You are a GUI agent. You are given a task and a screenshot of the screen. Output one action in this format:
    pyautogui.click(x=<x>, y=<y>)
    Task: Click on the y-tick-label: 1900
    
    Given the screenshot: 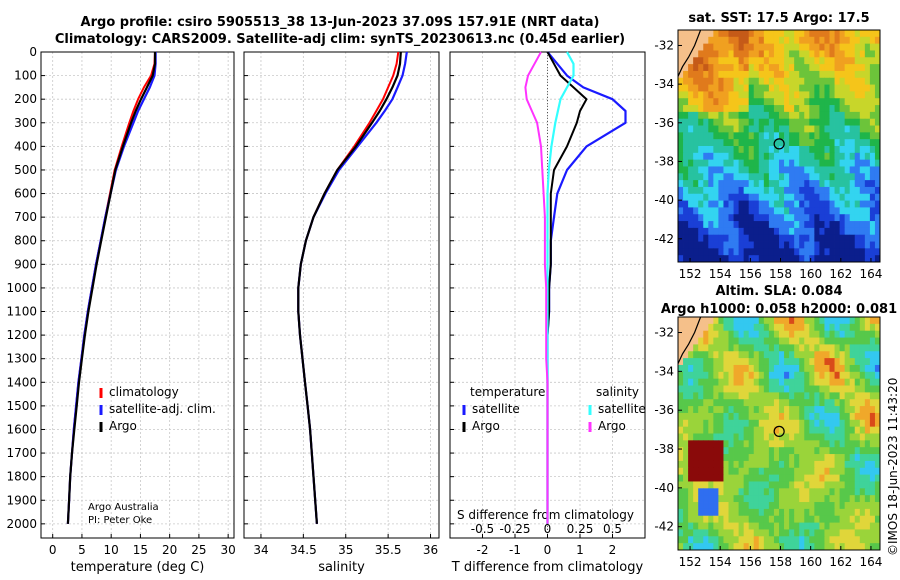 What is the action you would take?
    pyautogui.click(x=21, y=500)
    